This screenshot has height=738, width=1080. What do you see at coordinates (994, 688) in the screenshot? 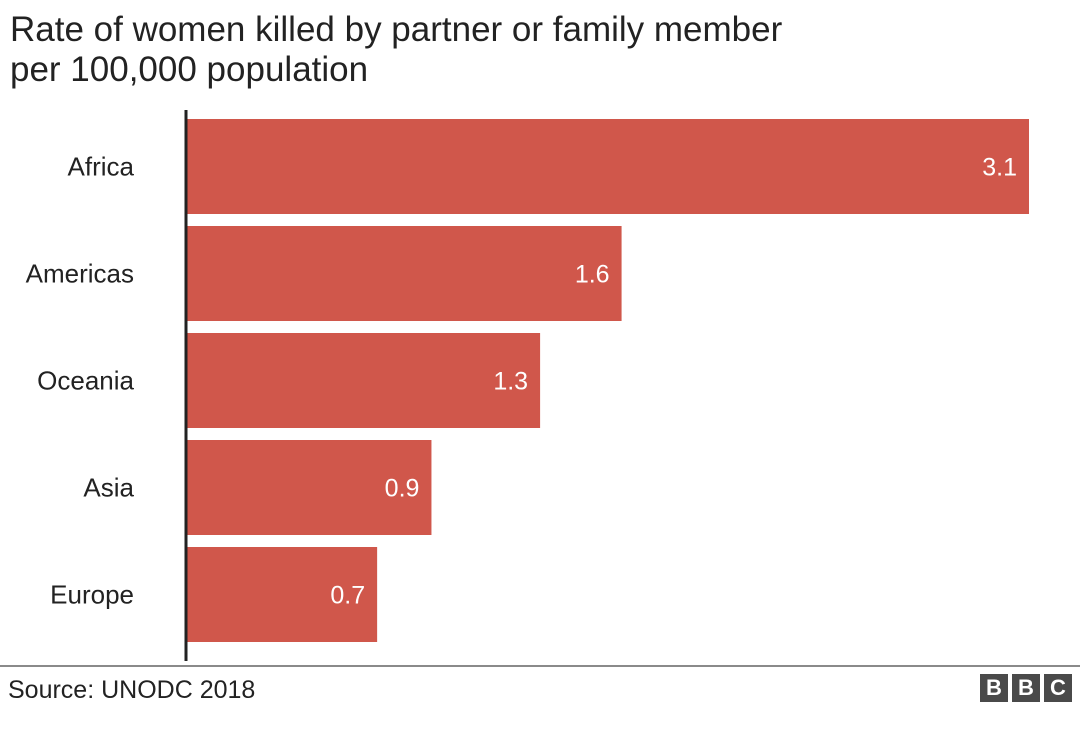
I see `logo-letter-1: B` at bounding box center [994, 688].